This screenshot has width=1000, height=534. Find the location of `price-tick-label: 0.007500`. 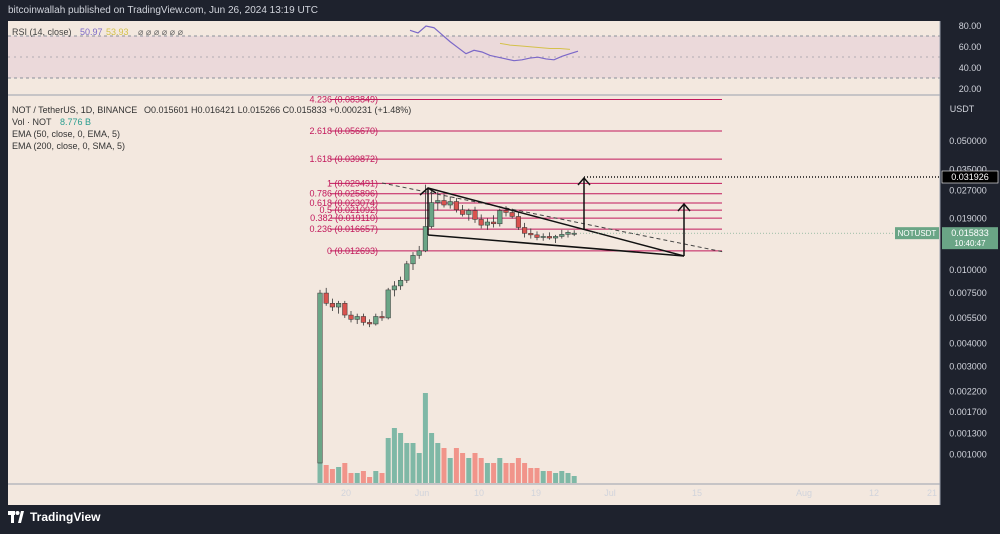

price-tick-label: 0.007500 is located at coordinates (968, 293).